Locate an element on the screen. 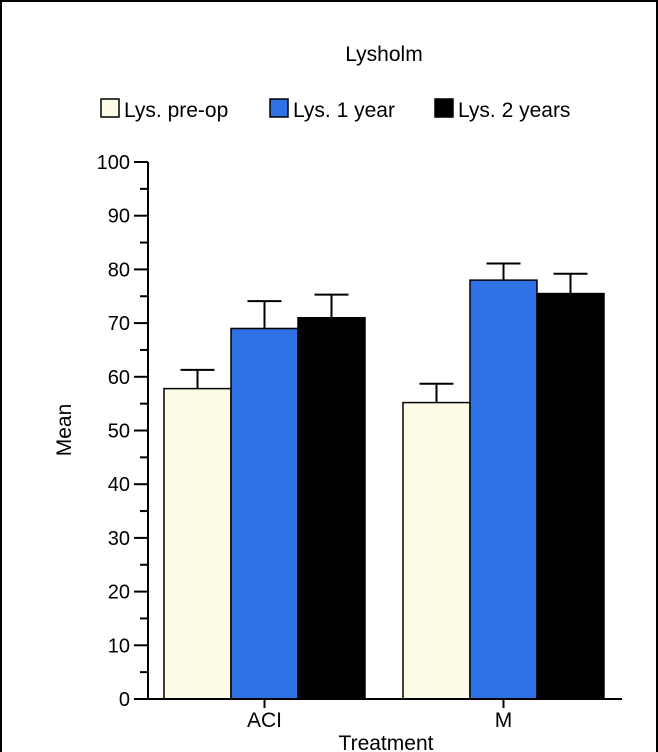 The width and height of the screenshot is (658, 752). x-axis-label: Treatment is located at coordinates (386, 742).